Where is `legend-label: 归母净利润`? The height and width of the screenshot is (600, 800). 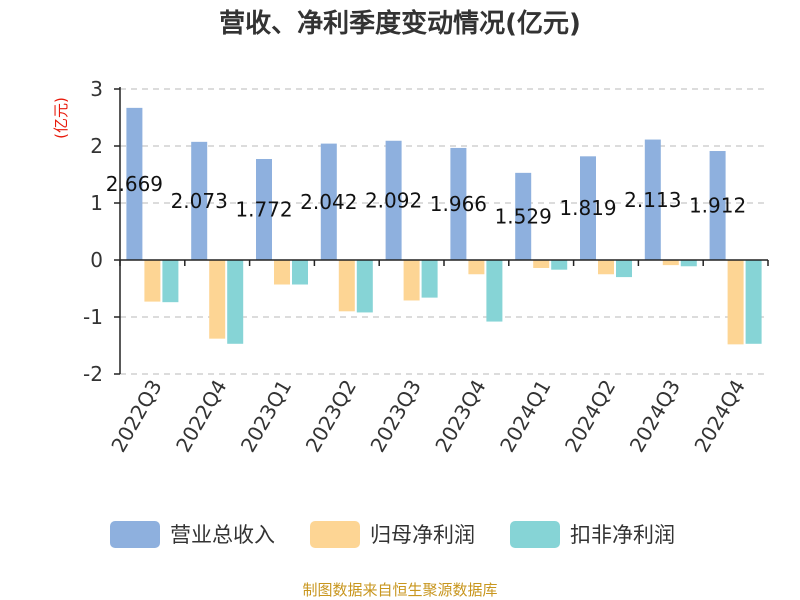
legend-label: 归母净利润 is located at coordinates (422, 535).